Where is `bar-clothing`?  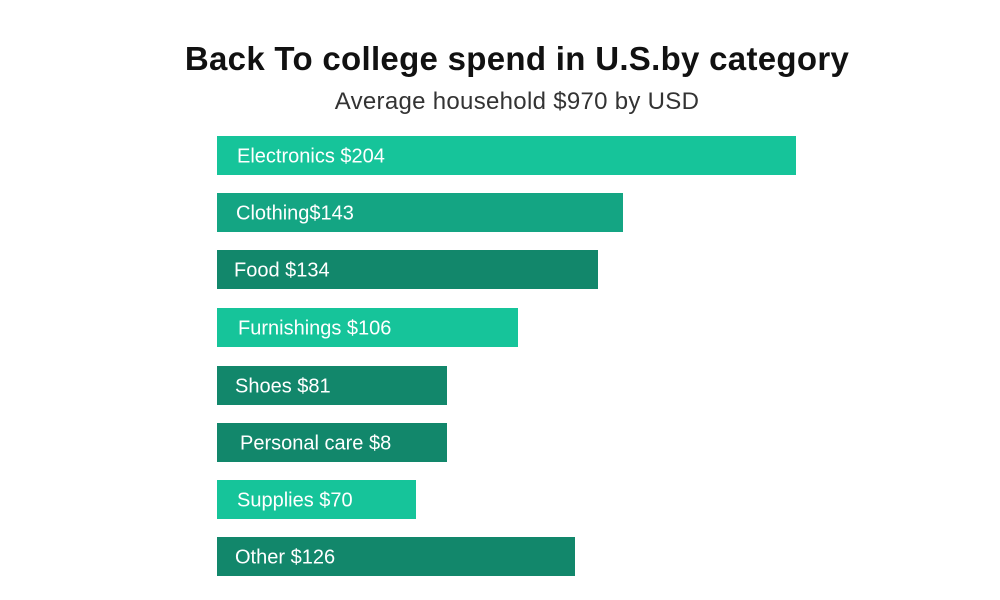
bar-clothing is located at coordinates (420, 212).